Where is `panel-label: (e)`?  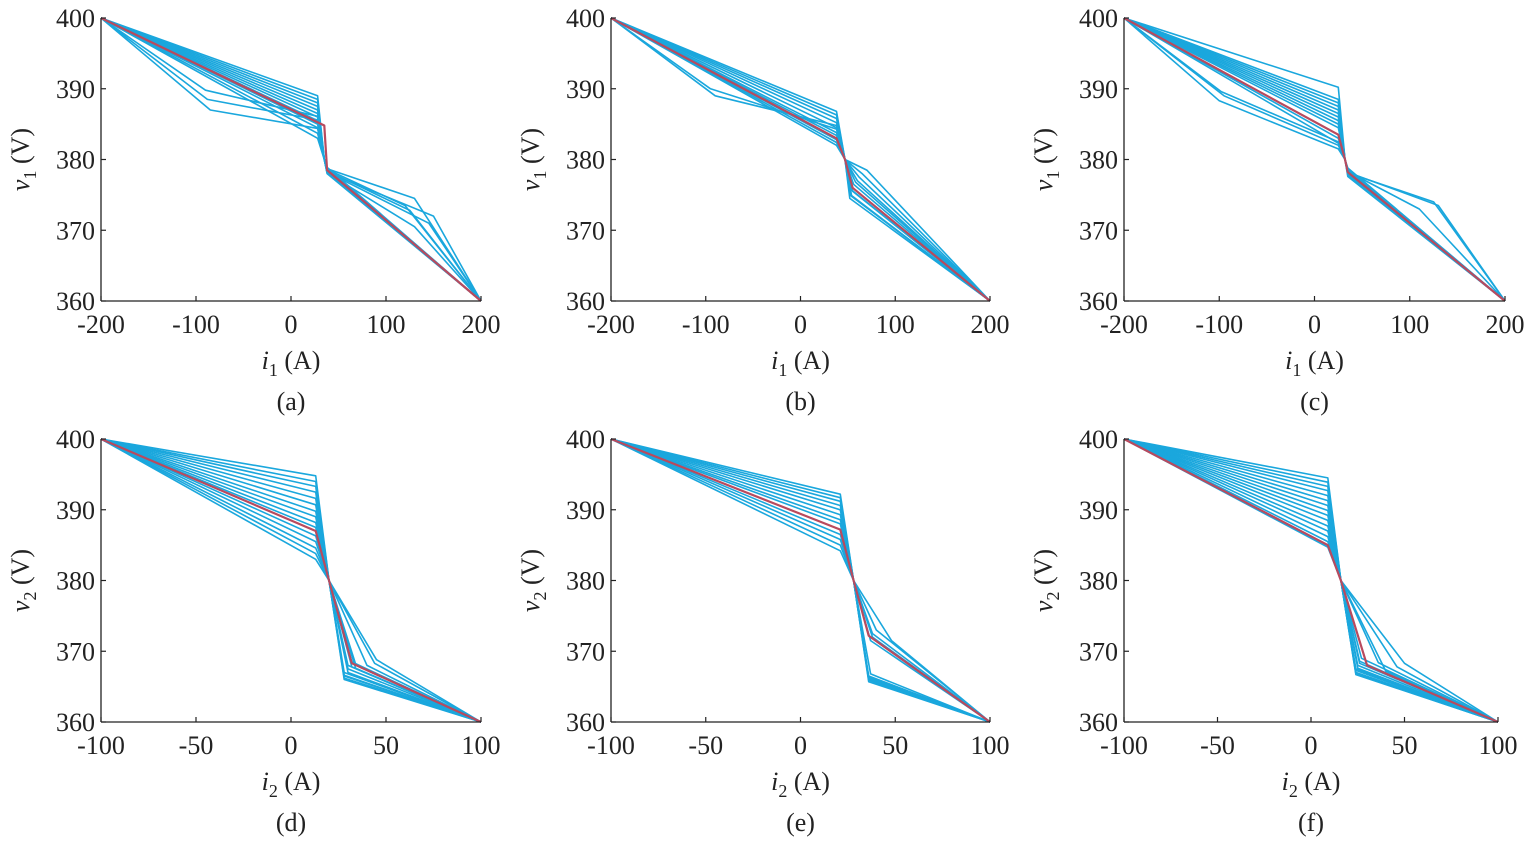 panel-label: (e) is located at coordinates (800, 822).